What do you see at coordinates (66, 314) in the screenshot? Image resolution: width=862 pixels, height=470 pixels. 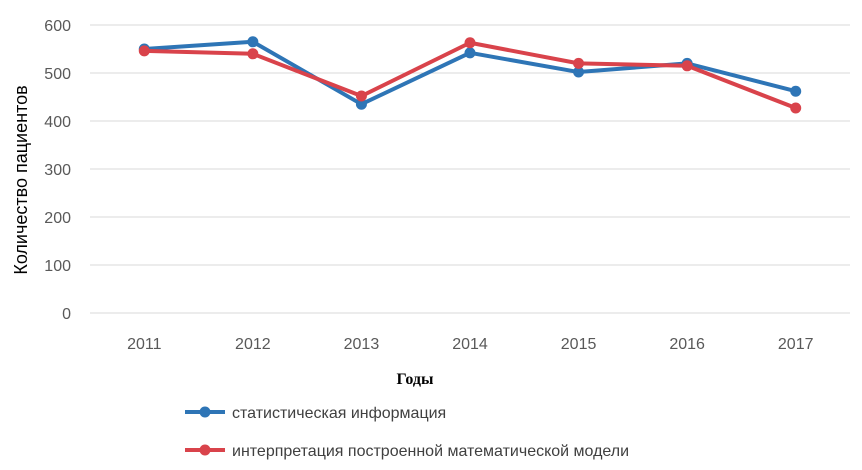 I see `y-tick-label: 0` at bounding box center [66, 314].